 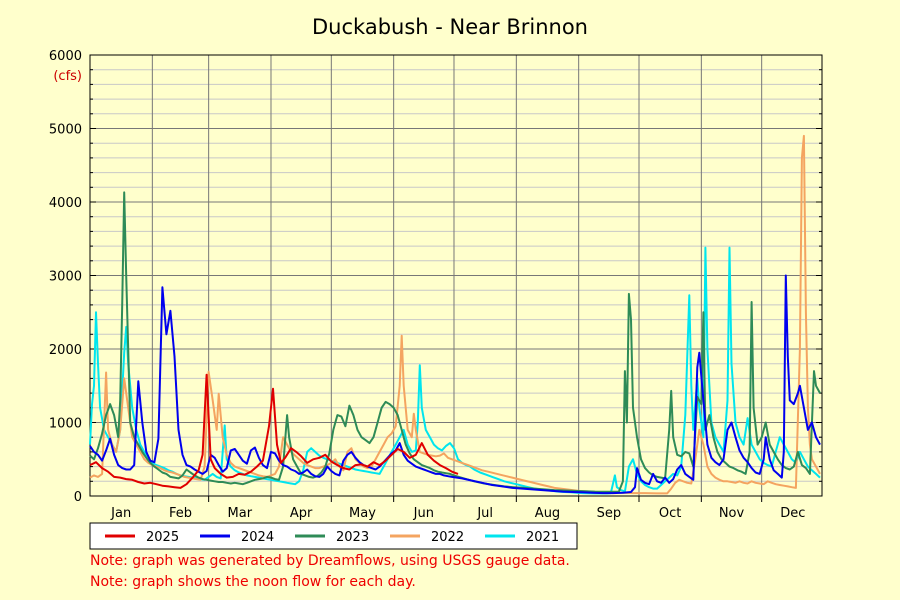 I want to click on legend-label-2021: 2021, so click(x=542, y=537).